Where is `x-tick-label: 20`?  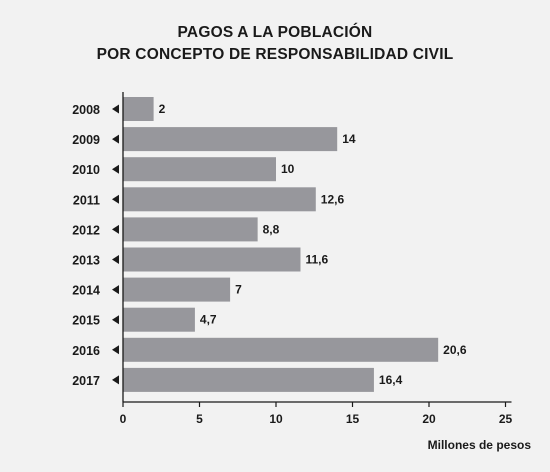
x-tick-label: 20 is located at coordinates (429, 419).